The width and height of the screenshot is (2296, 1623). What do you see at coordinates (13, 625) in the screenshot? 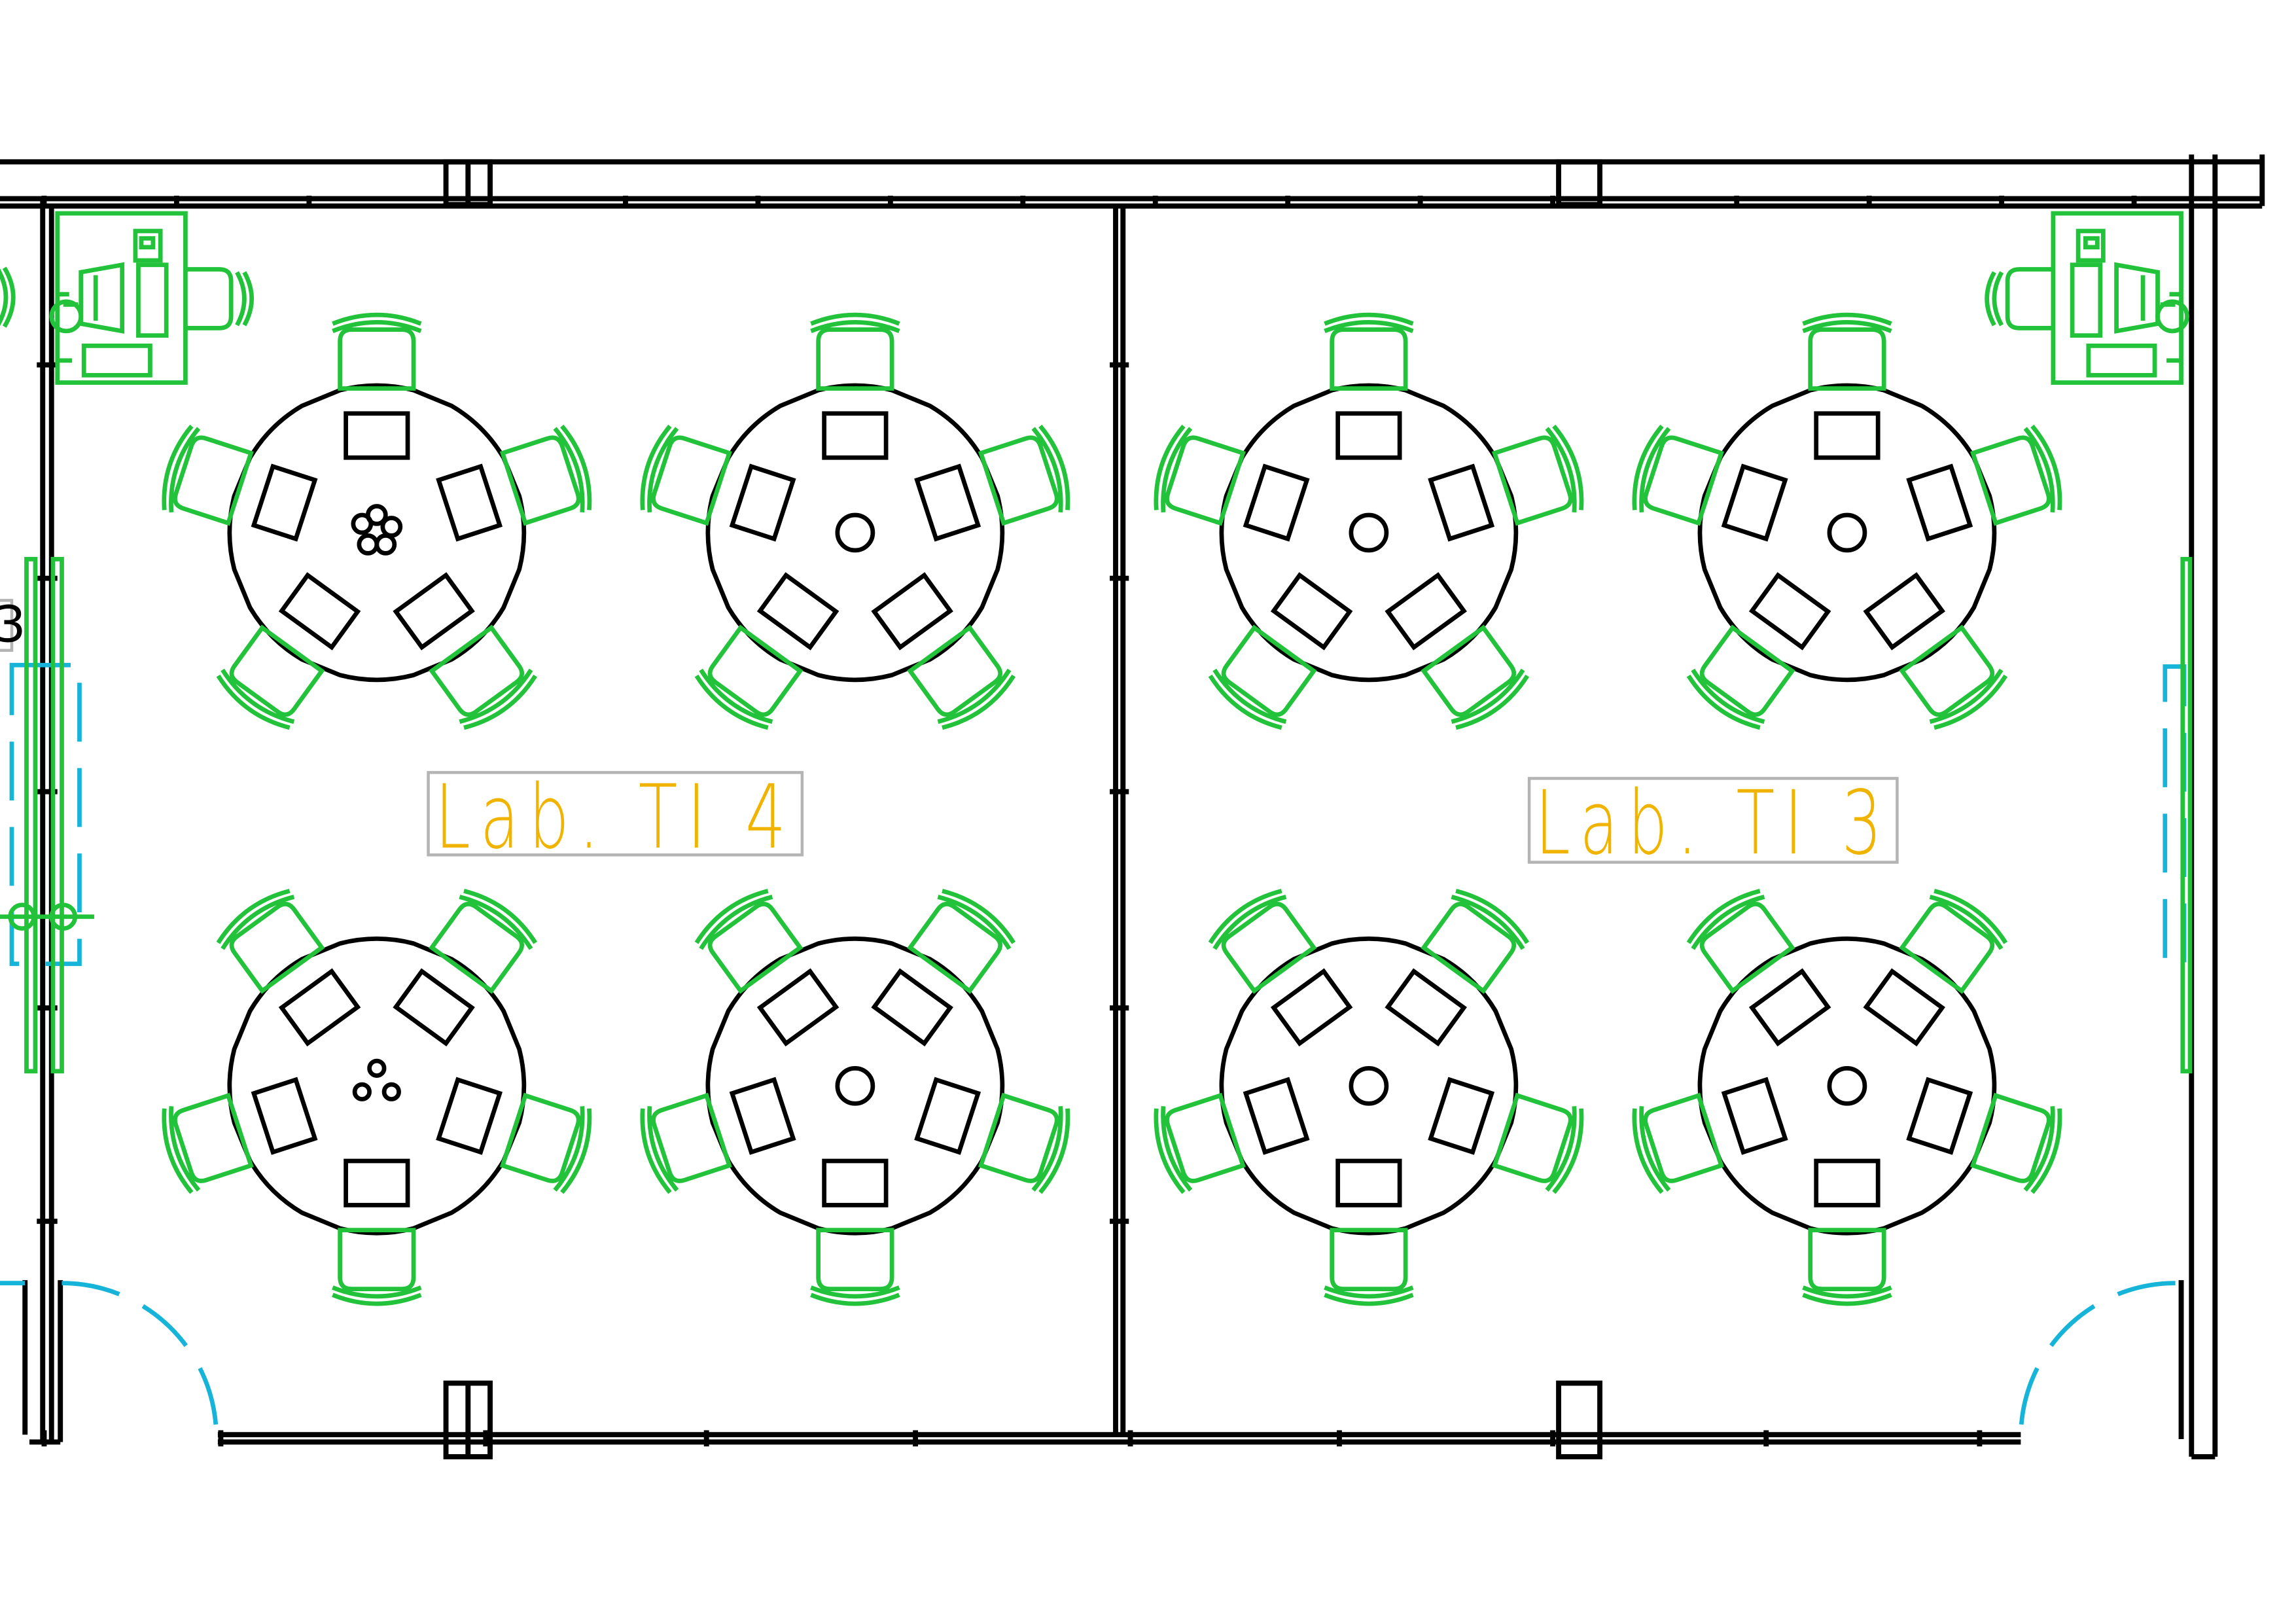
I see `edge-label: 3` at bounding box center [13, 625].